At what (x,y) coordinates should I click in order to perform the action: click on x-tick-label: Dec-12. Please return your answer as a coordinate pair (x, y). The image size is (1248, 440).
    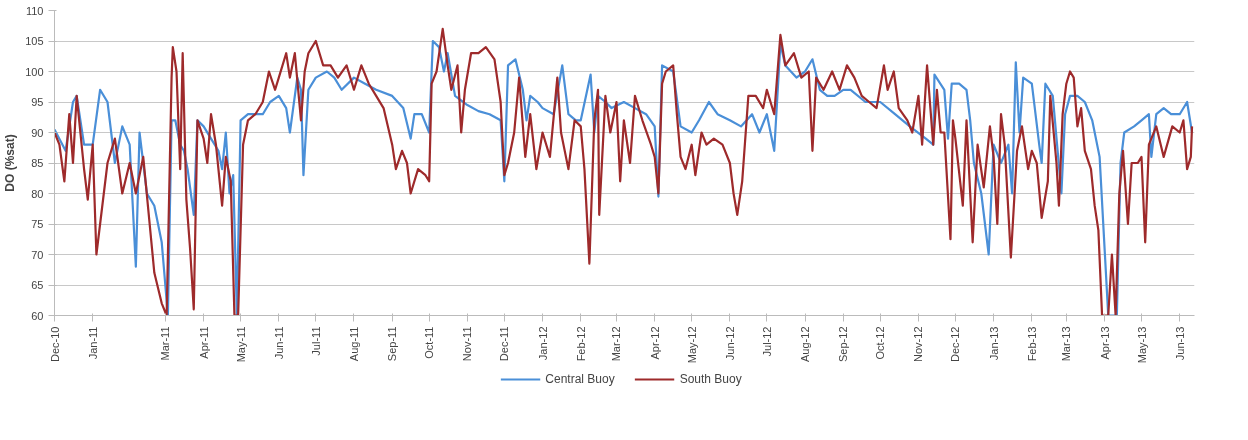
    Looking at the image, I should click on (955, 344).